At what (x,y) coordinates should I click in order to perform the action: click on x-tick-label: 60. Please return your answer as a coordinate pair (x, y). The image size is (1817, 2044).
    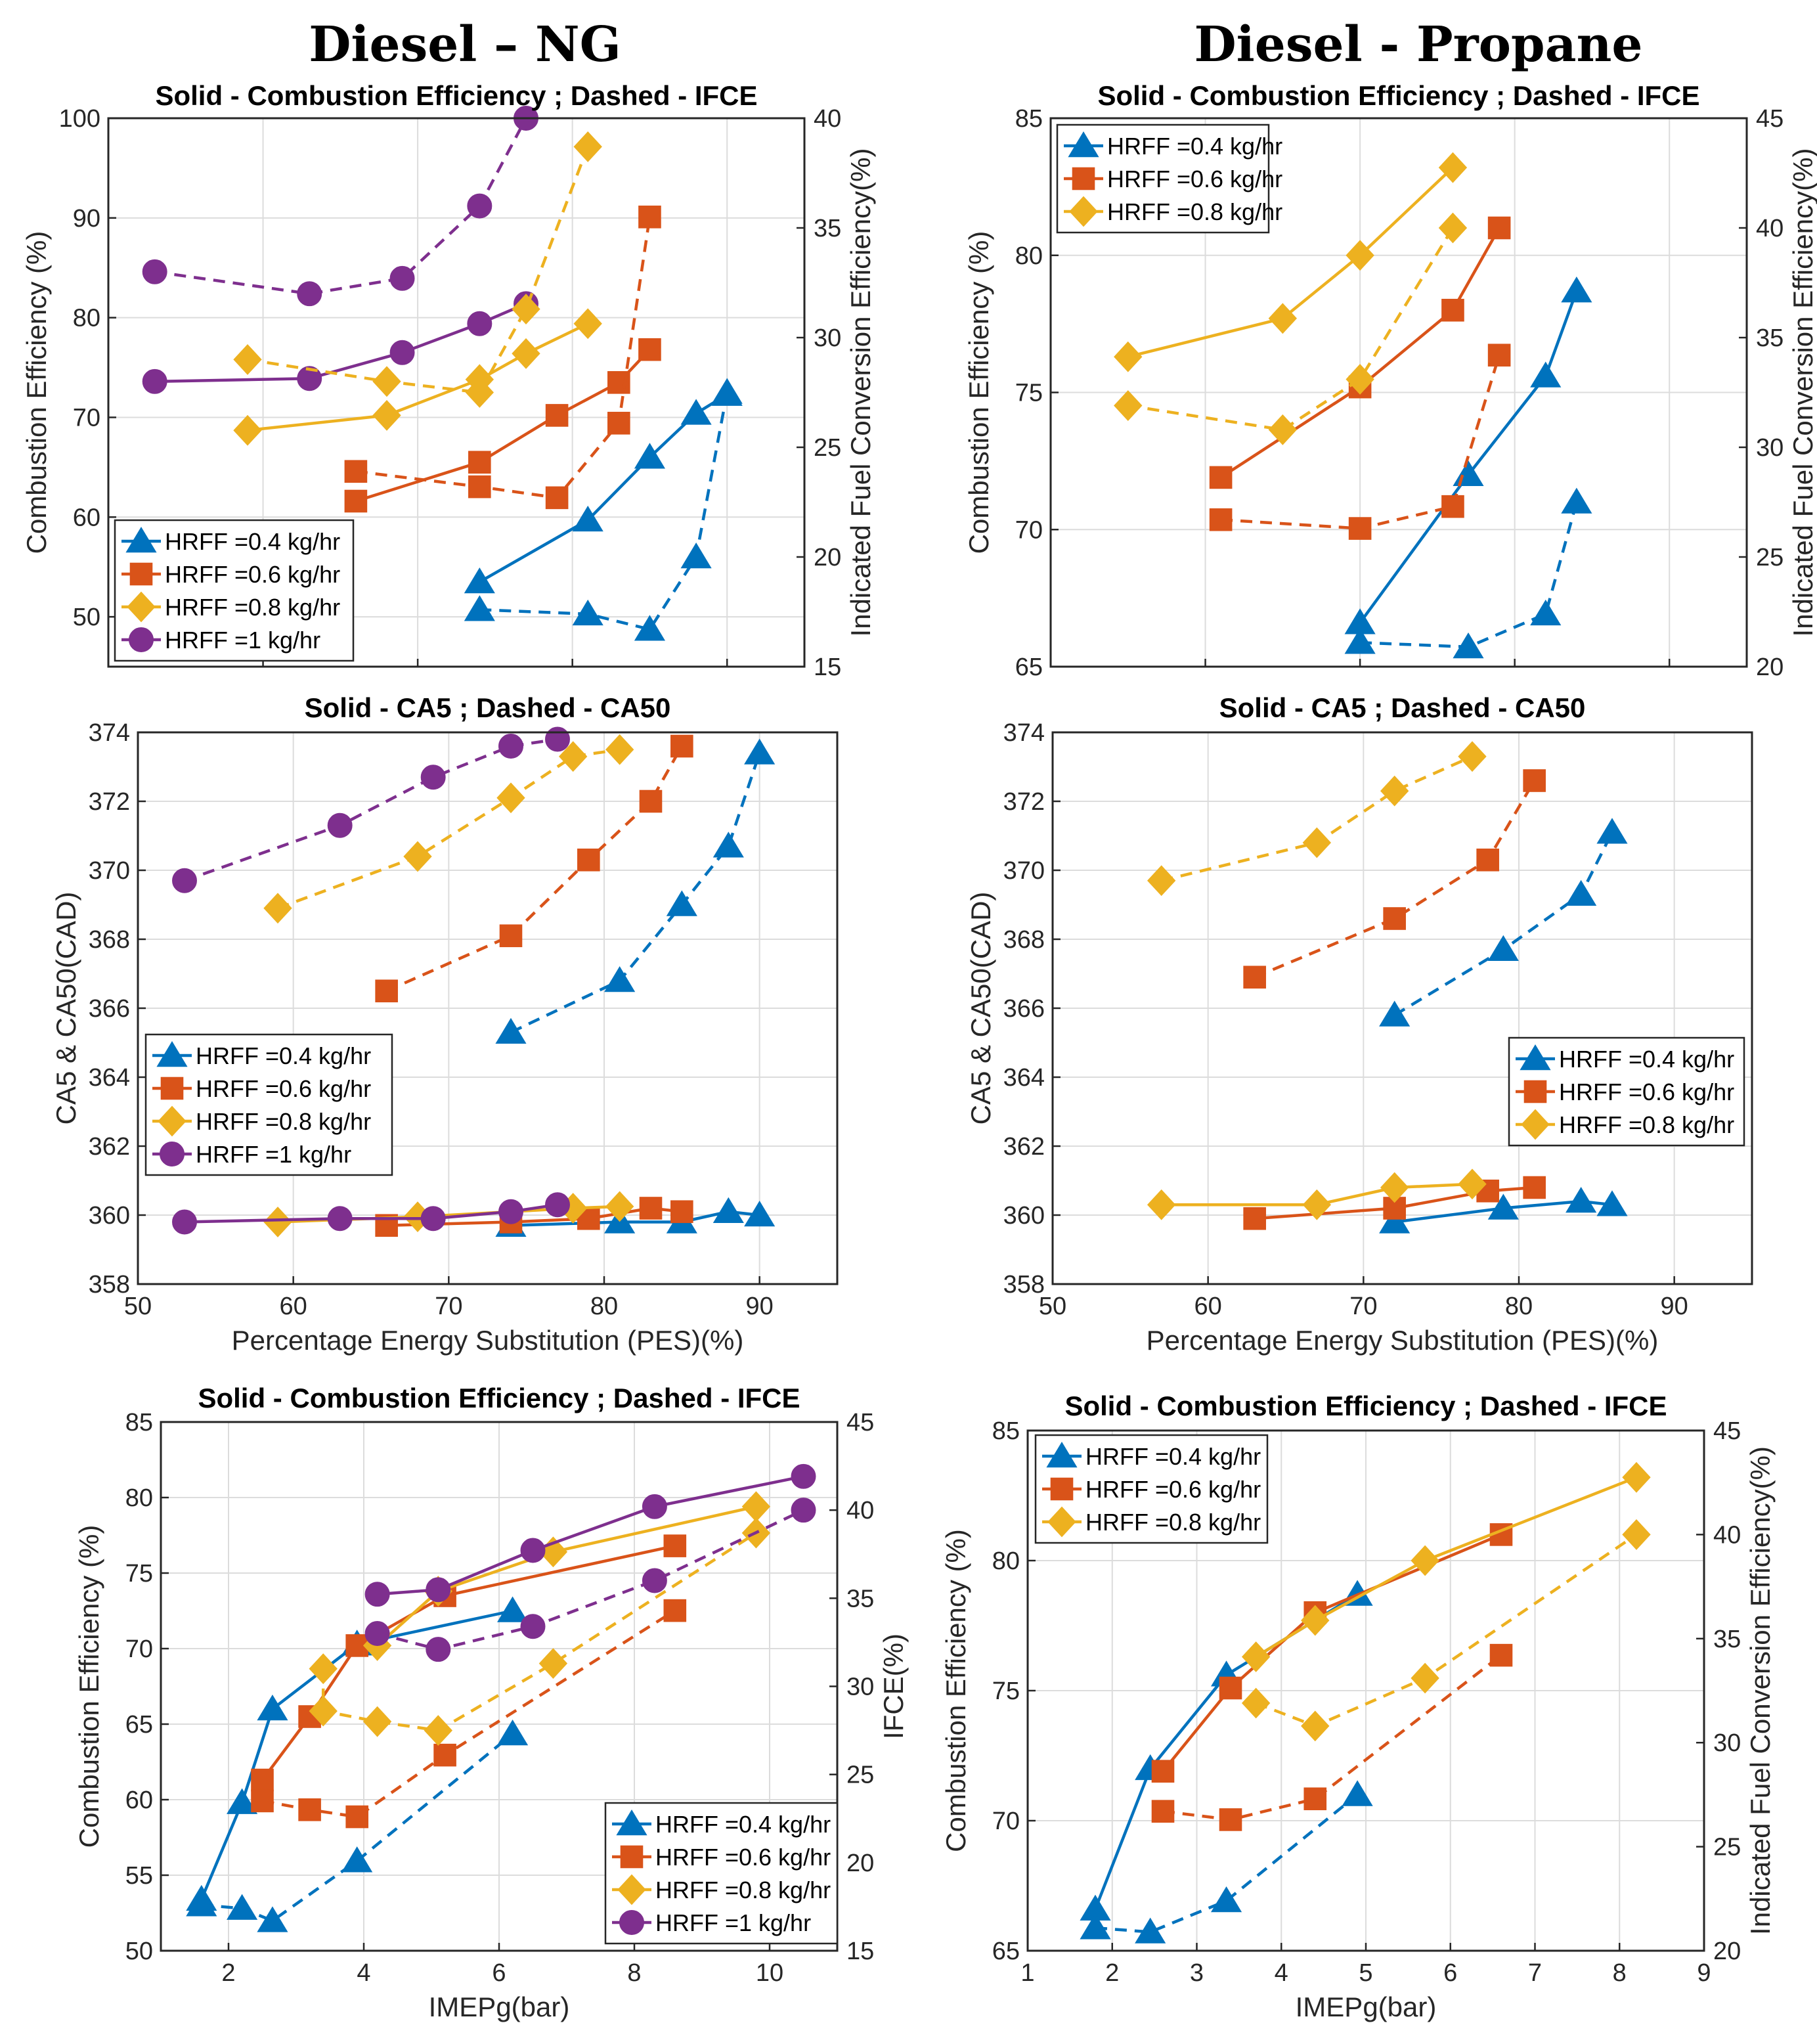
    Looking at the image, I should click on (293, 1306).